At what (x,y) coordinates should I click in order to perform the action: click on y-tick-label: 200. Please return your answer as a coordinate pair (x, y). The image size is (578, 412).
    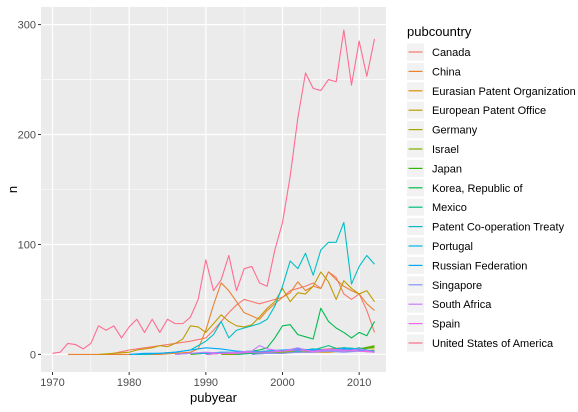
    Looking at the image, I should click on (27, 136).